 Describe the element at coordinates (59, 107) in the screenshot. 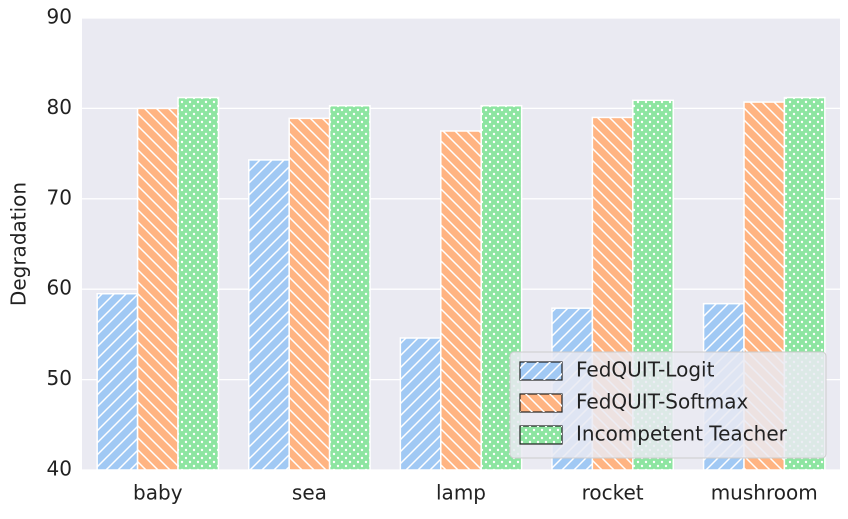

I see `y-tick-label: 80` at that location.